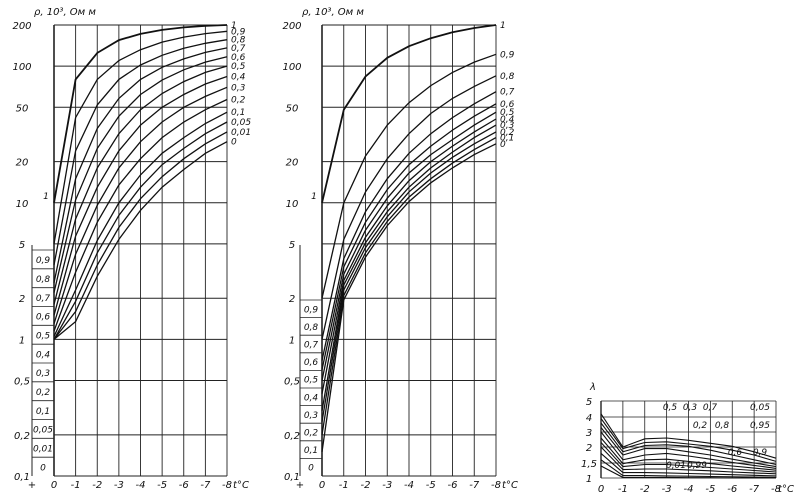 The height and width of the screenshot is (502, 807). What do you see at coordinates (697, 466) in the screenshot?
I see `series-label: 0,99` at bounding box center [697, 466].